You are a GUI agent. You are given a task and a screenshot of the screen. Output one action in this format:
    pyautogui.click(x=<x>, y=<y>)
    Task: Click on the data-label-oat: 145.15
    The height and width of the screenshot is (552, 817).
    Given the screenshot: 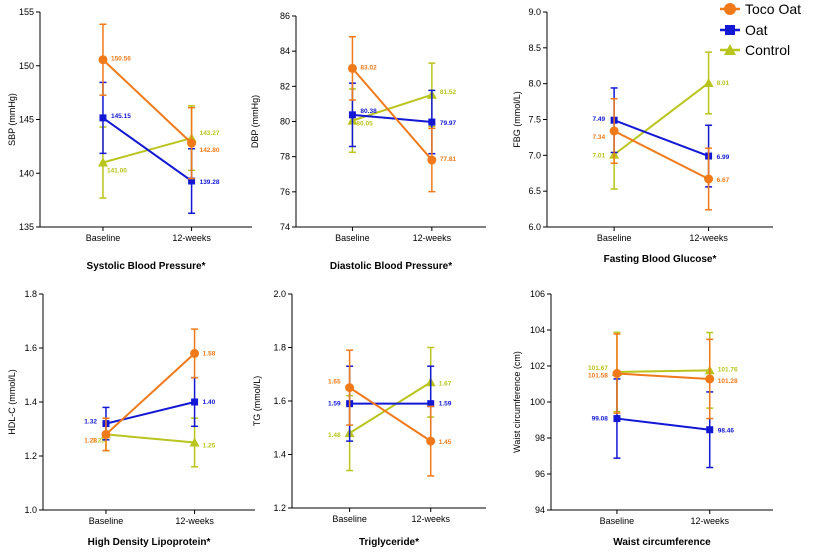 What is the action you would take?
    pyautogui.click(x=121, y=116)
    